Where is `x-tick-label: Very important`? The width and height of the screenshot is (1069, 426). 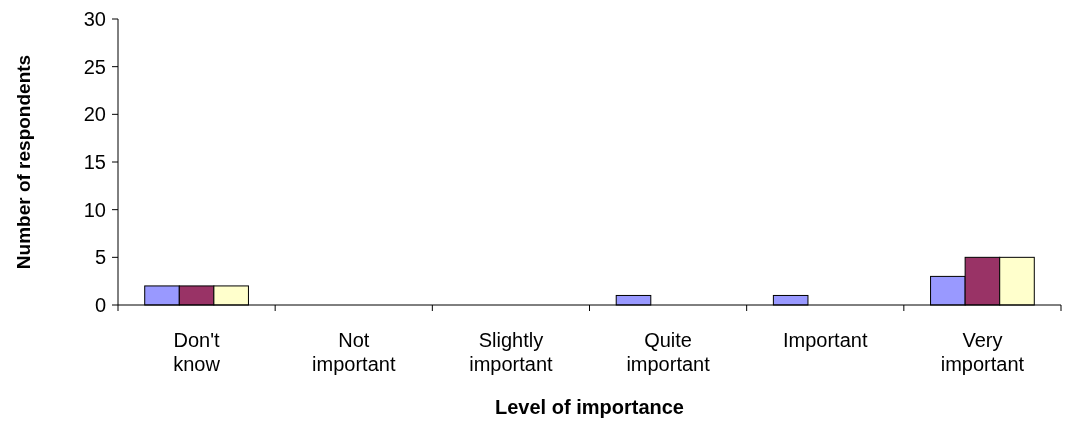 x-tick-label: Very important is located at coordinates (982, 352).